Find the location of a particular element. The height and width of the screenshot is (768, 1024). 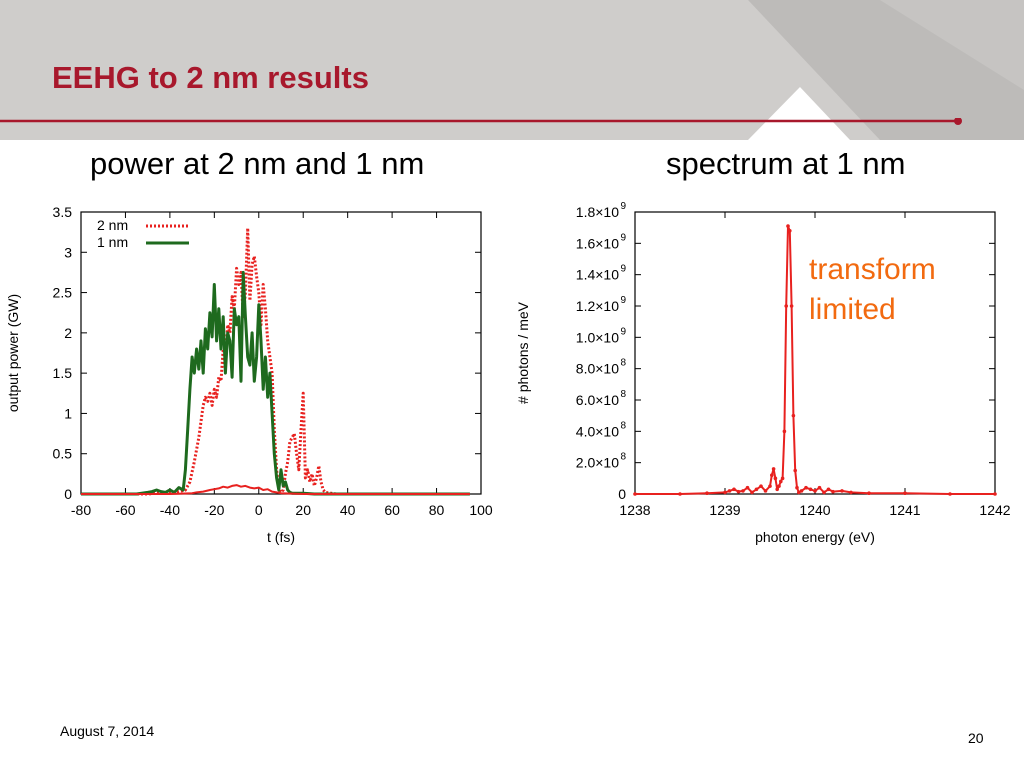

header-facet-mid is located at coordinates (952, 45).